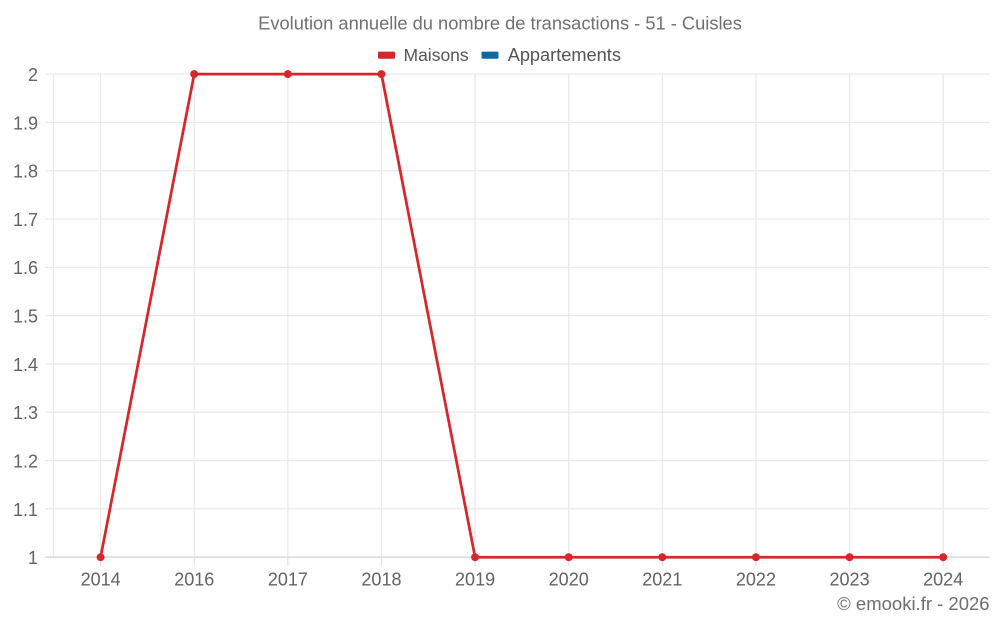 The image size is (1000, 625). Describe the element at coordinates (33, 558) in the screenshot. I see `svg-text: 1` at that location.